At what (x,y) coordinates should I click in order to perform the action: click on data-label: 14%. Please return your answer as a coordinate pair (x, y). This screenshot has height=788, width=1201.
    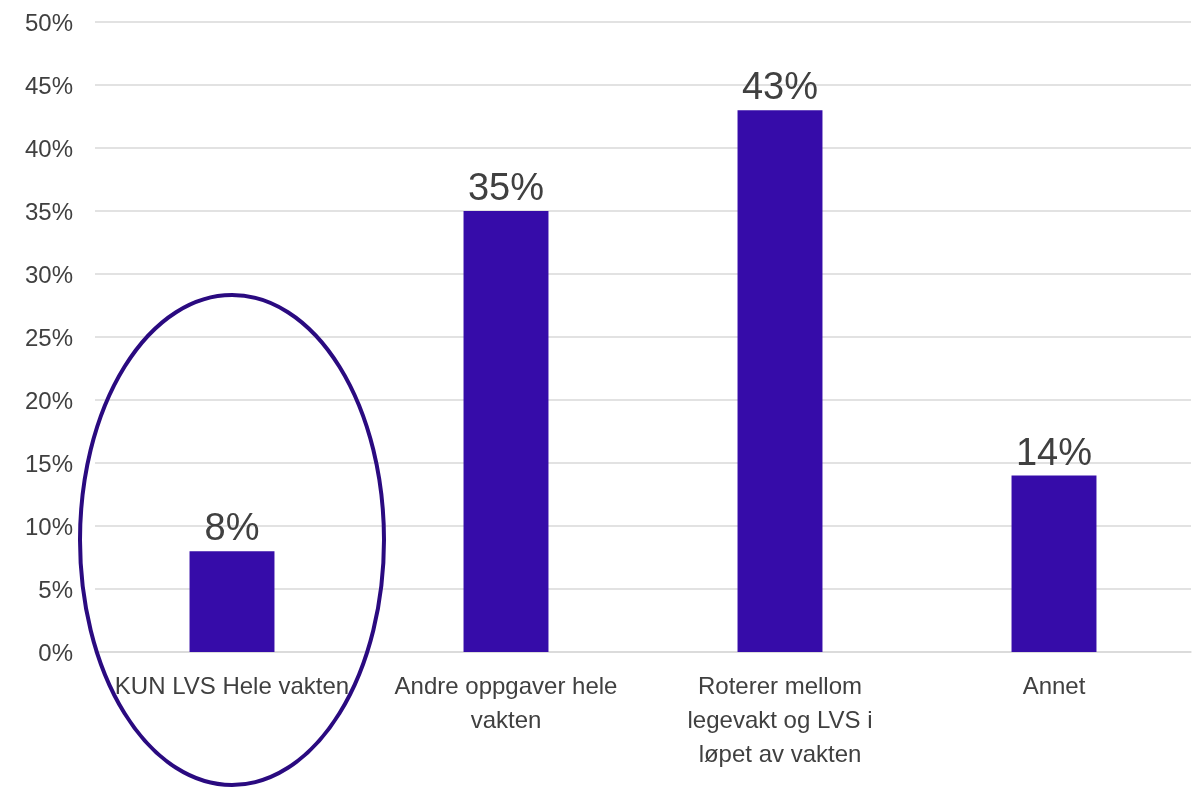
    Looking at the image, I should click on (1054, 451).